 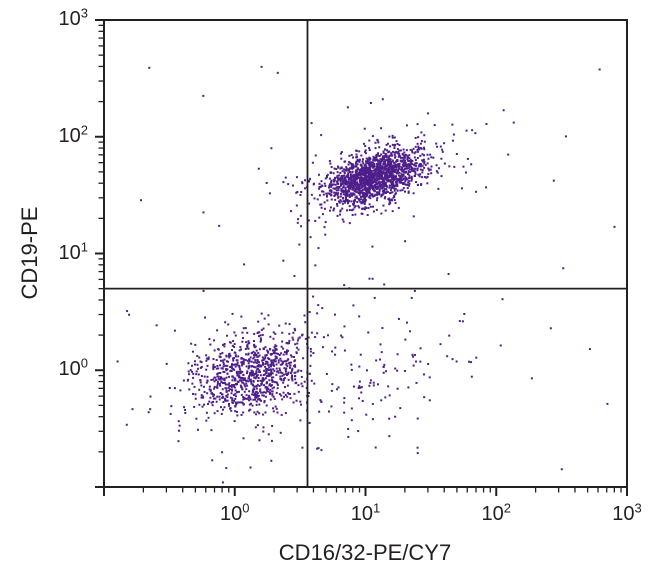 I want to click on x-tick-label: 10², so click(x=496, y=512).